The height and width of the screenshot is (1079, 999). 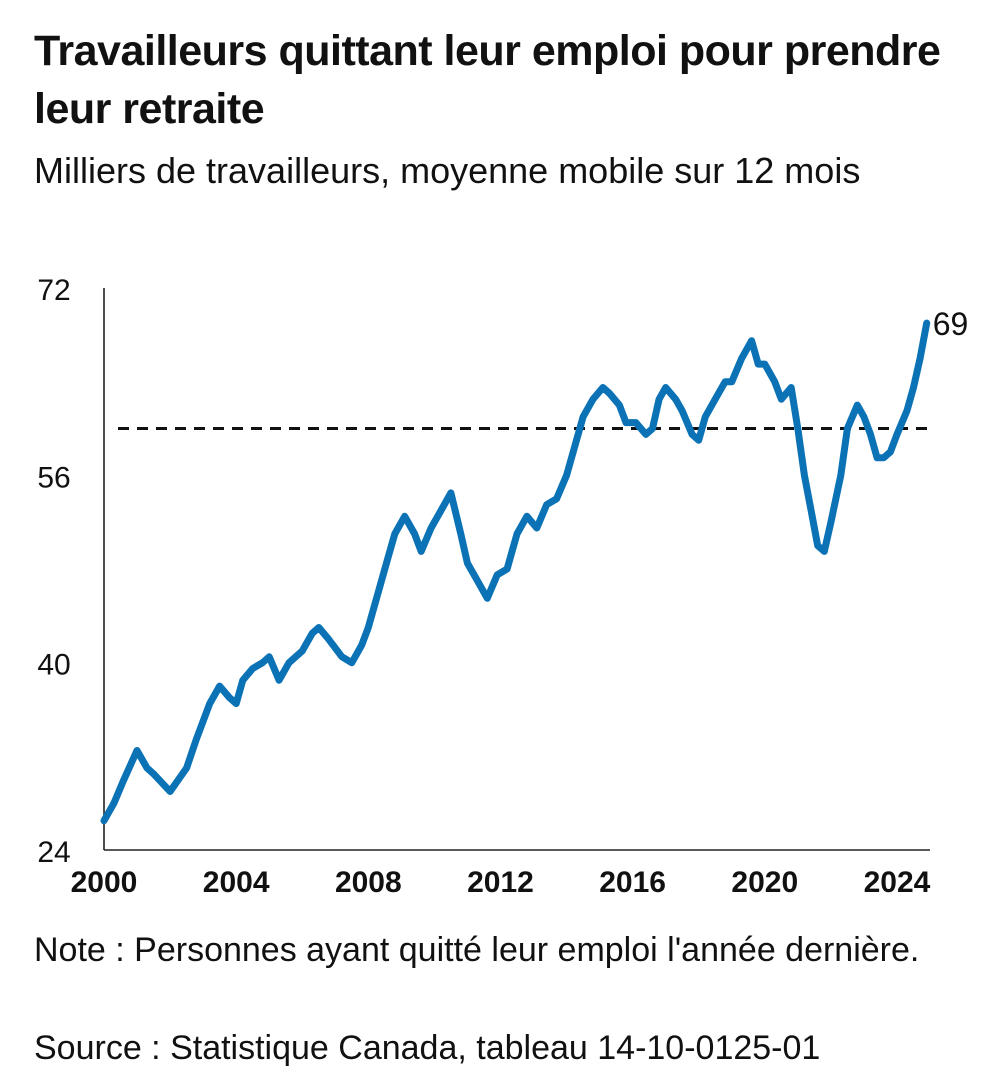 I want to click on y-tick-label: 24, so click(x=53, y=852).